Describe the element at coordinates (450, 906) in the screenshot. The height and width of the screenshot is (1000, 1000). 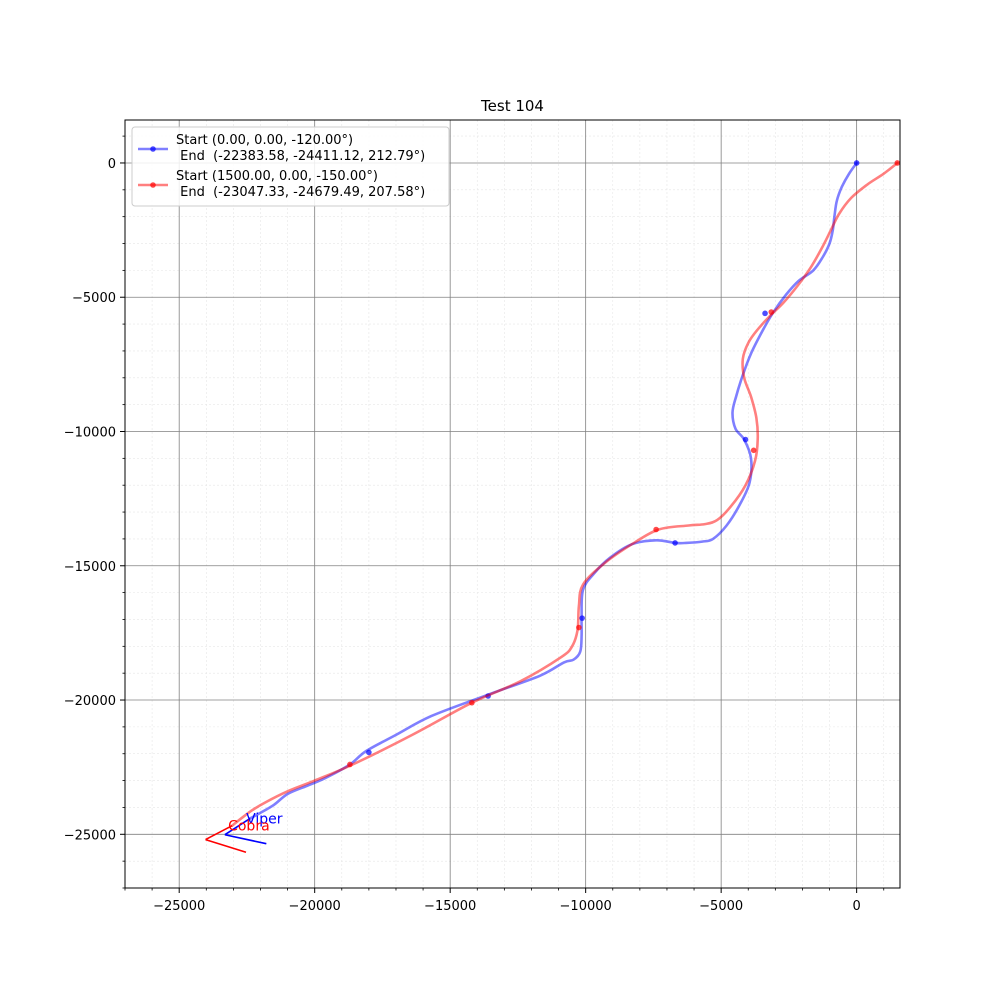
I see `x-tick-label: −15000` at that location.